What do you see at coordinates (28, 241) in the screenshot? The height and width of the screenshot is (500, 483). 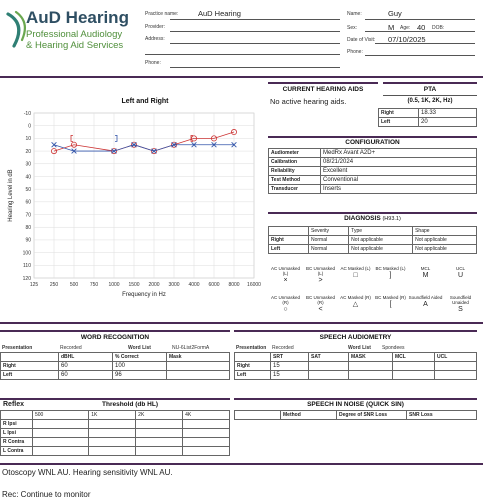 I see `y-tick-label: 90` at bounding box center [28, 241].